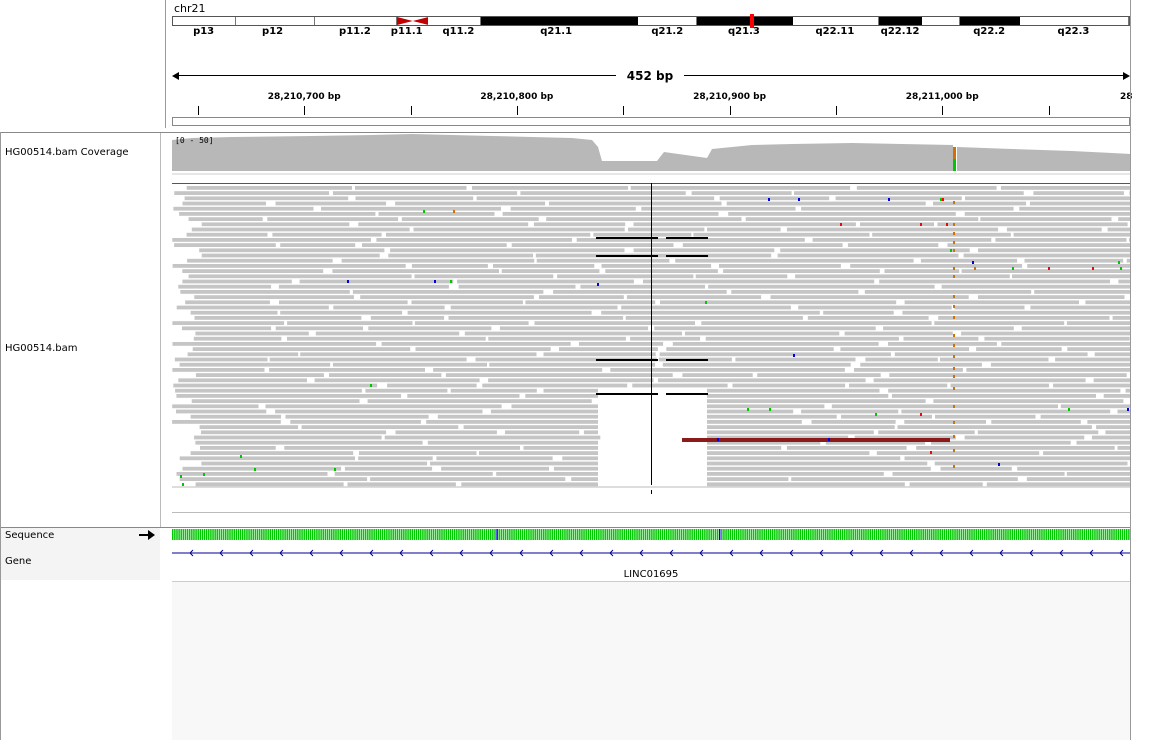  I want to click on ideogram-bands, so click(651, 21).